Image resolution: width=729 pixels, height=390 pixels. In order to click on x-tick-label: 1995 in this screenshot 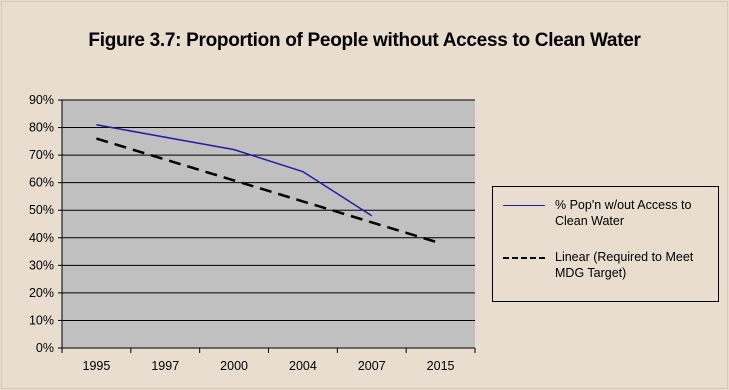, I will do `click(97, 366)`.